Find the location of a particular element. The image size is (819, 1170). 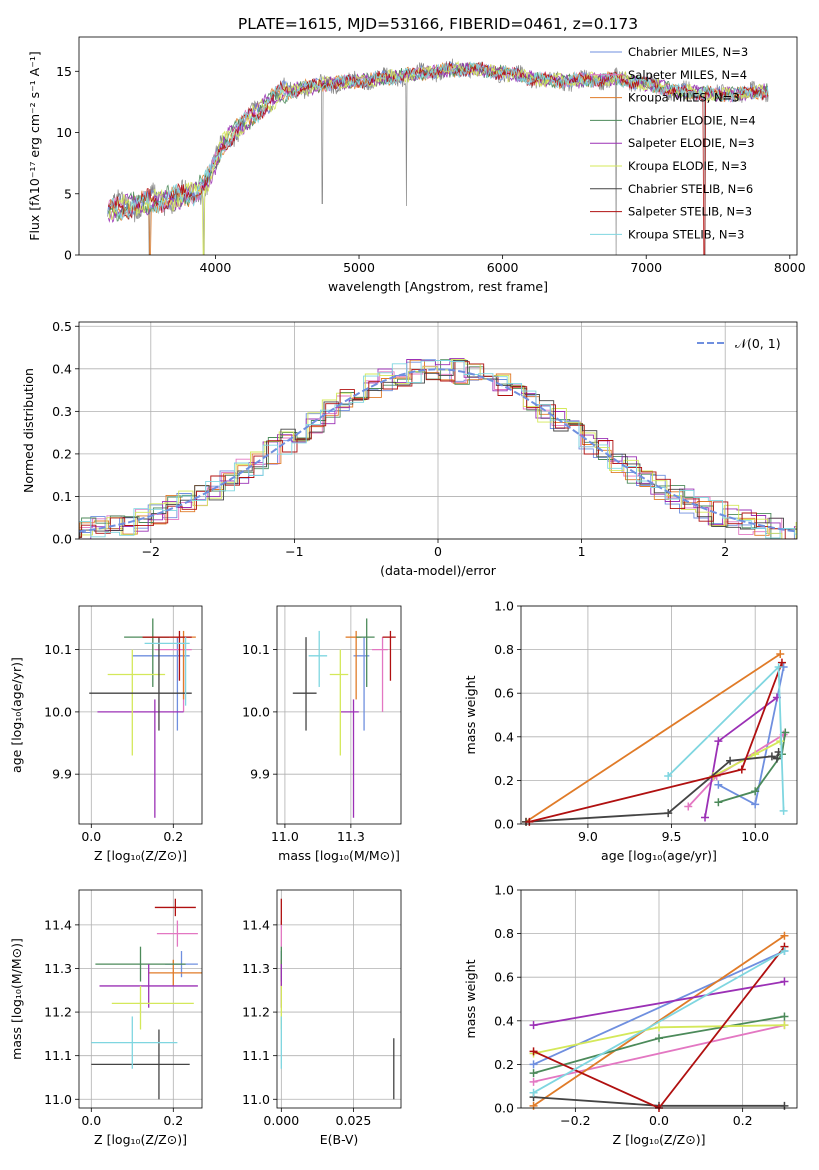

legend: 𝒩(0, 1) is located at coordinates (739, 343).